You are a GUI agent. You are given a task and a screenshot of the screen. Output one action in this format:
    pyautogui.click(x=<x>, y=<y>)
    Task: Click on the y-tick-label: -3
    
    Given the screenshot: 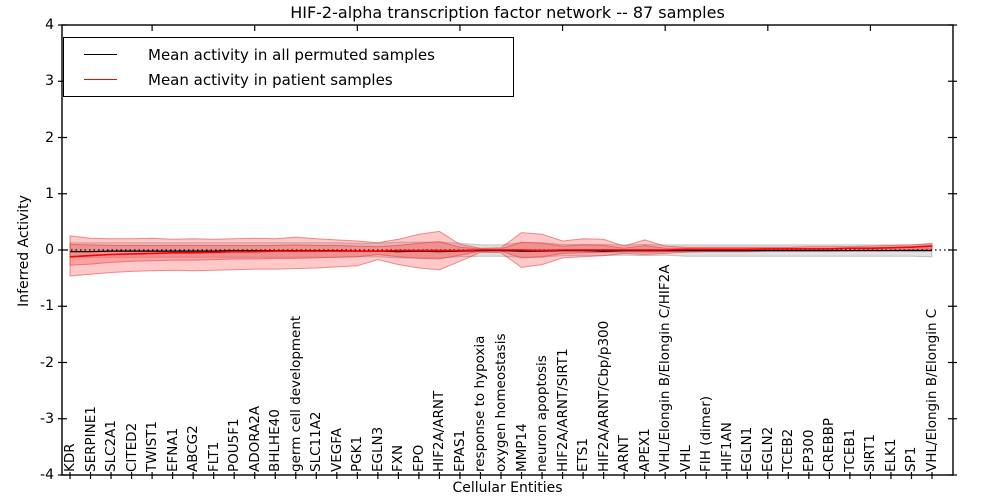 What is the action you would take?
    pyautogui.click(x=47, y=418)
    